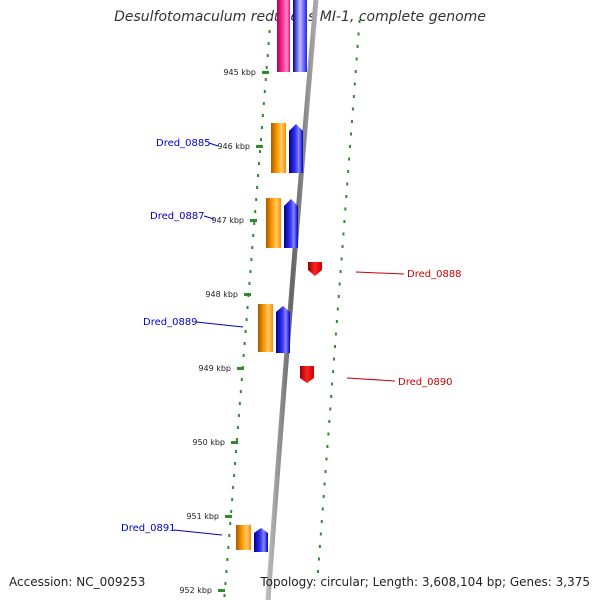 This screenshot has width=600, height=600. What do you see at coordinates (195, 590) in the screenshot?
I see `tick-label: 952 kbp` at bounding box center [195, 590].